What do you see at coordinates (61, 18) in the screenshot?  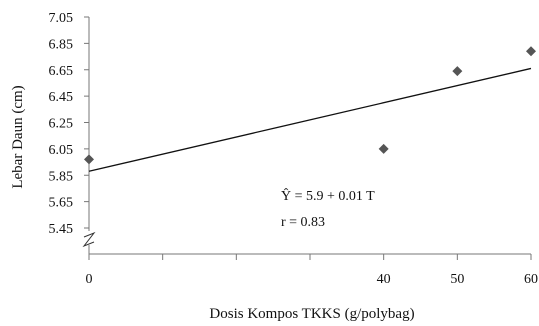 I see `y-tick-label: 7.05` at bounding box center [61, 18].